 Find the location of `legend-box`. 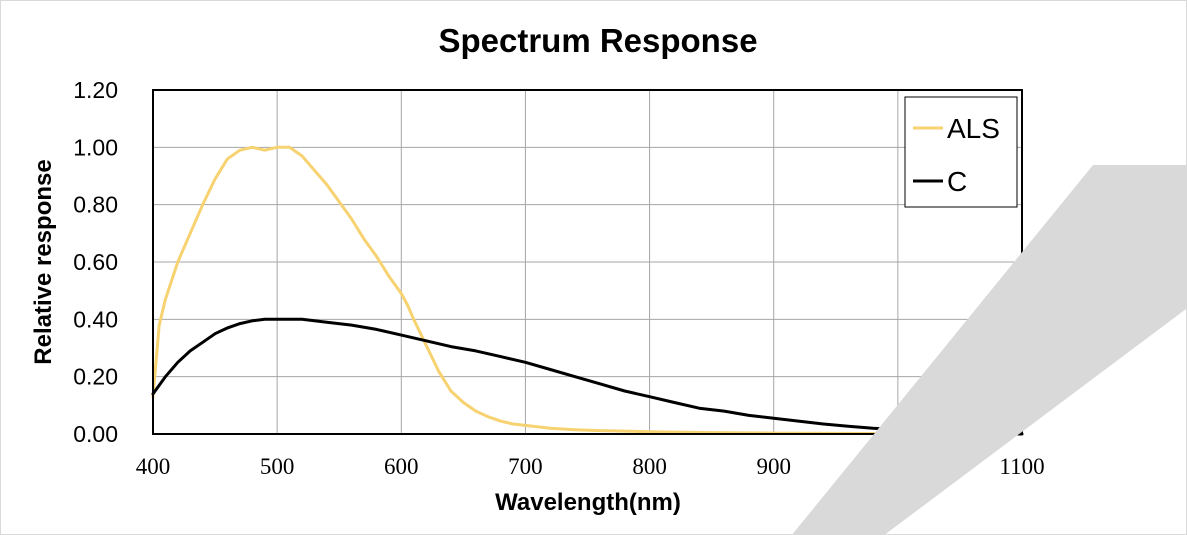

legend-box is located at coordinates (961, 152).